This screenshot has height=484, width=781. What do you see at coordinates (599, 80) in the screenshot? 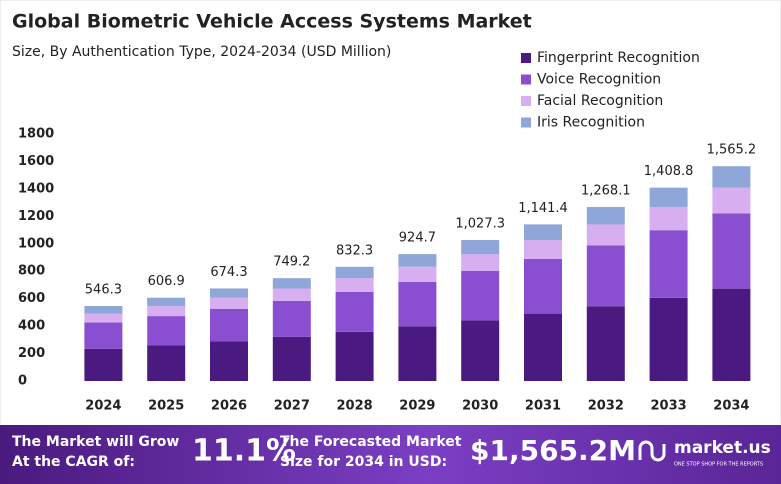
I see `legend-label: Voice Recognition` at bounding box center [599, 80].